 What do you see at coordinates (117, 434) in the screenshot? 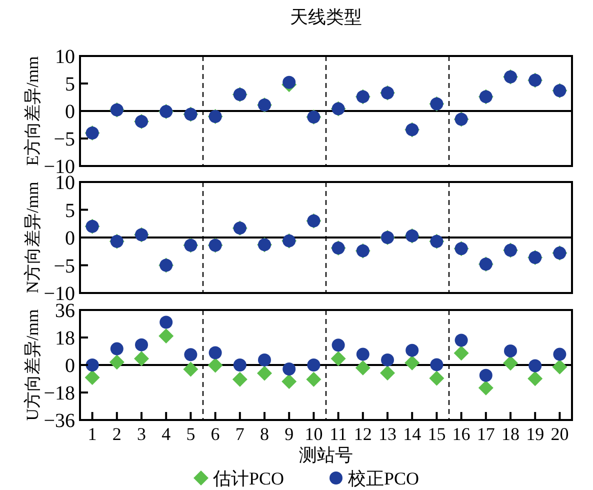
I see `x-tick-label: 2` at bounding box center [117, 434].